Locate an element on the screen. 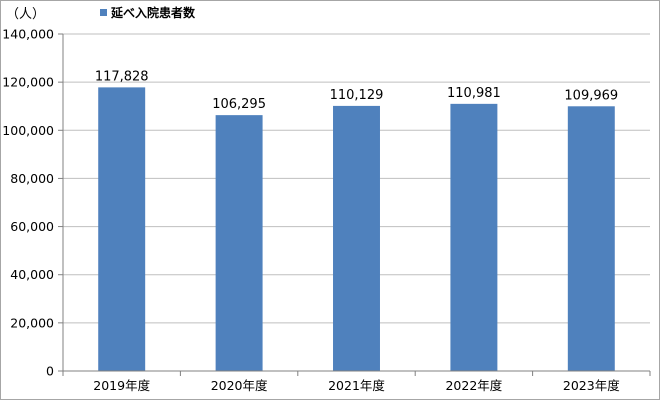 The height and width of the screenshot is (400, 660). y-tick-label: 20,000 is located at coordinates (32, 322).